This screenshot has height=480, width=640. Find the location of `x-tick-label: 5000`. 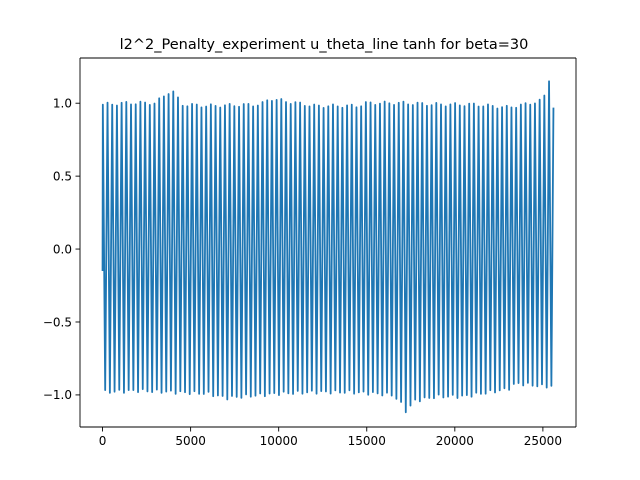

x-tick-label: 5000 is located at coordinates (190, 441).